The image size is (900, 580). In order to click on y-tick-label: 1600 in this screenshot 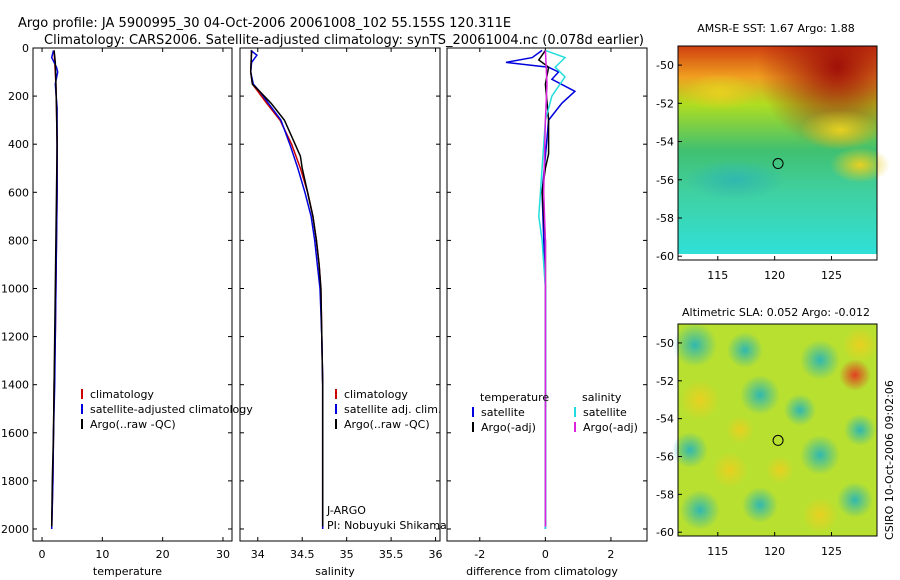, I will do `click(15, 433)`.